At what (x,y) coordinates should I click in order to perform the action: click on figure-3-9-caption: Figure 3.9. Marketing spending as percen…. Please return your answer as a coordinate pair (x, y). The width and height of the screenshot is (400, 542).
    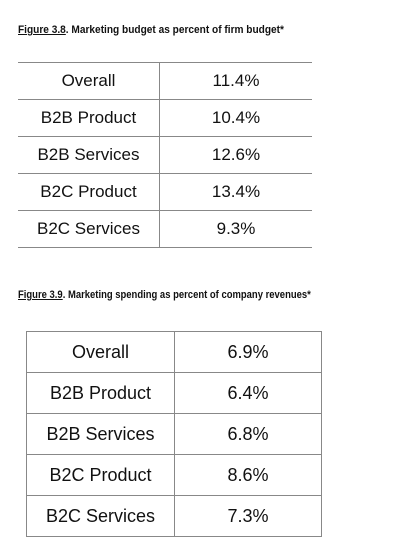
    Looking at the image, I should click on (164, 295).